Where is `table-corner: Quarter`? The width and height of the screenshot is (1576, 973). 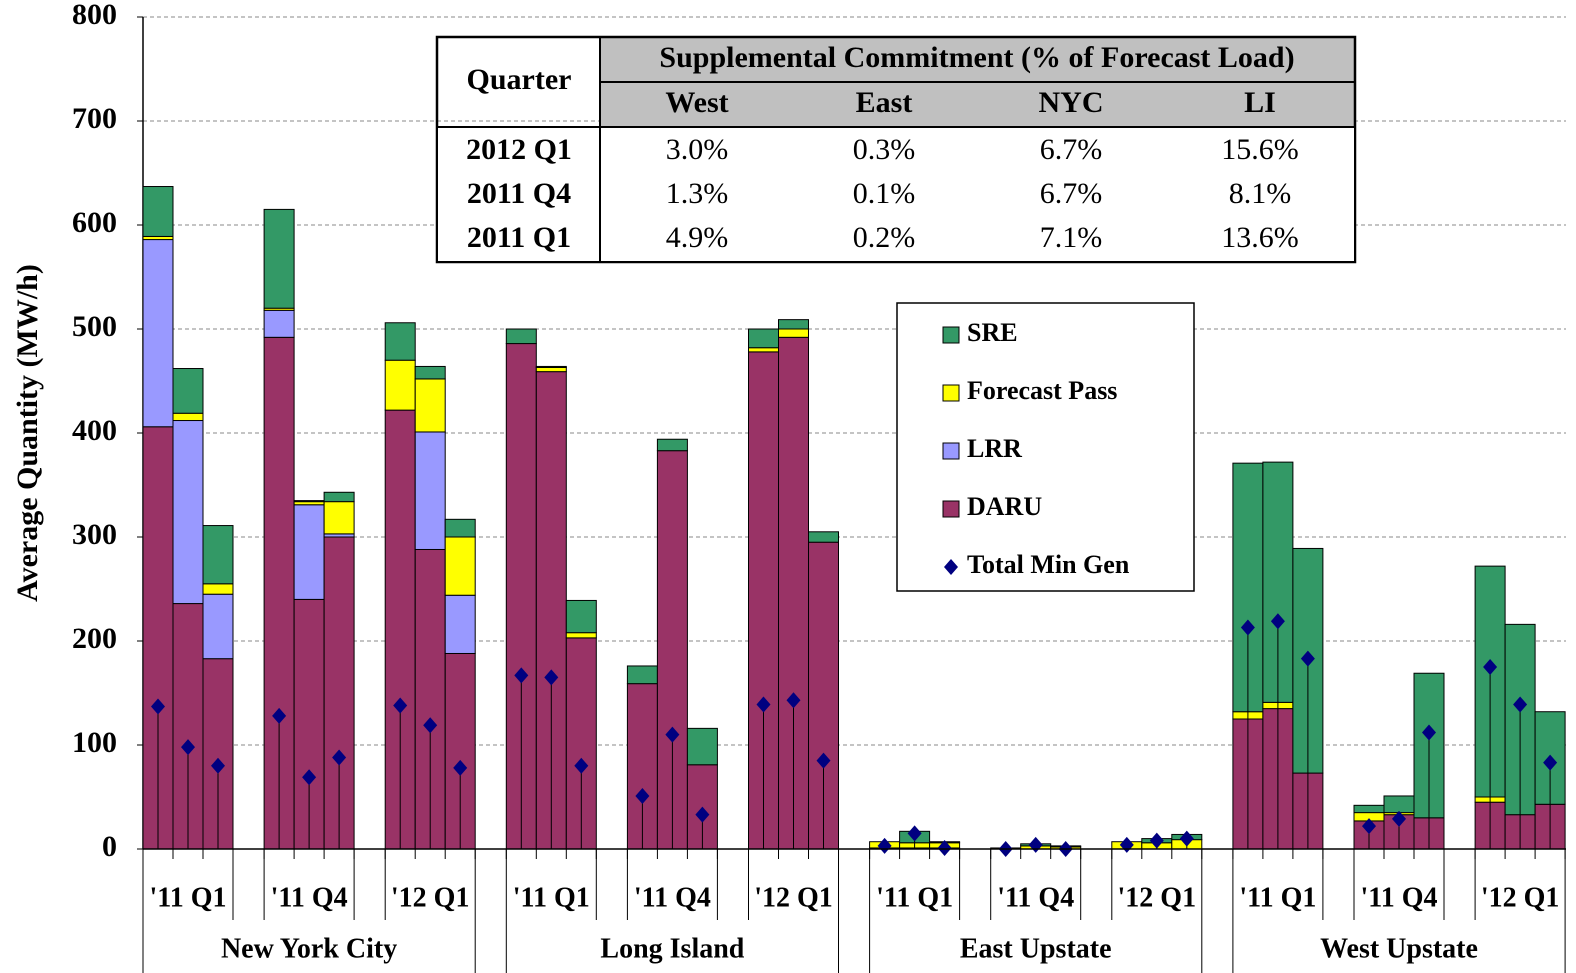
table-corner: Quarter is located at coordinates (519, 79).